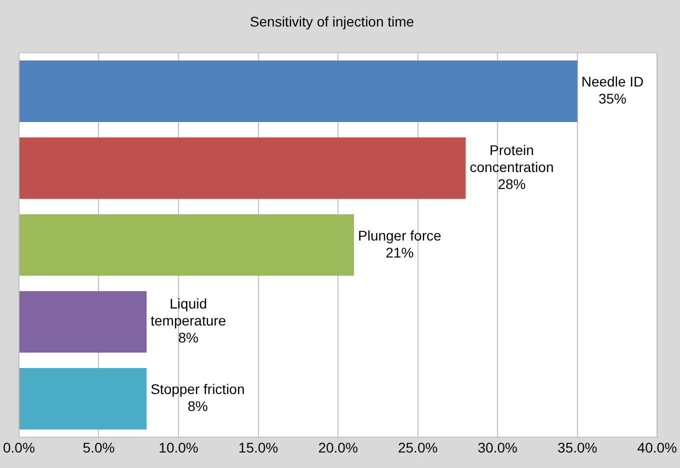 This screenshot has height=468, width=680. What do you see at coordinates (512, 158) in the screenshot?
I see `y-tick-label: Protein concentration` at bounding box center [512, 158].